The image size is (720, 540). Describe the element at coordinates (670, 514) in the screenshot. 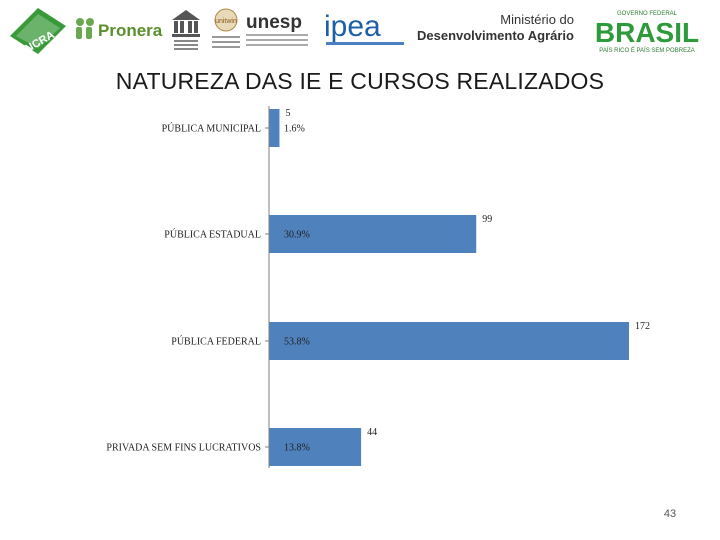

I see `page-number: 43` at that location.